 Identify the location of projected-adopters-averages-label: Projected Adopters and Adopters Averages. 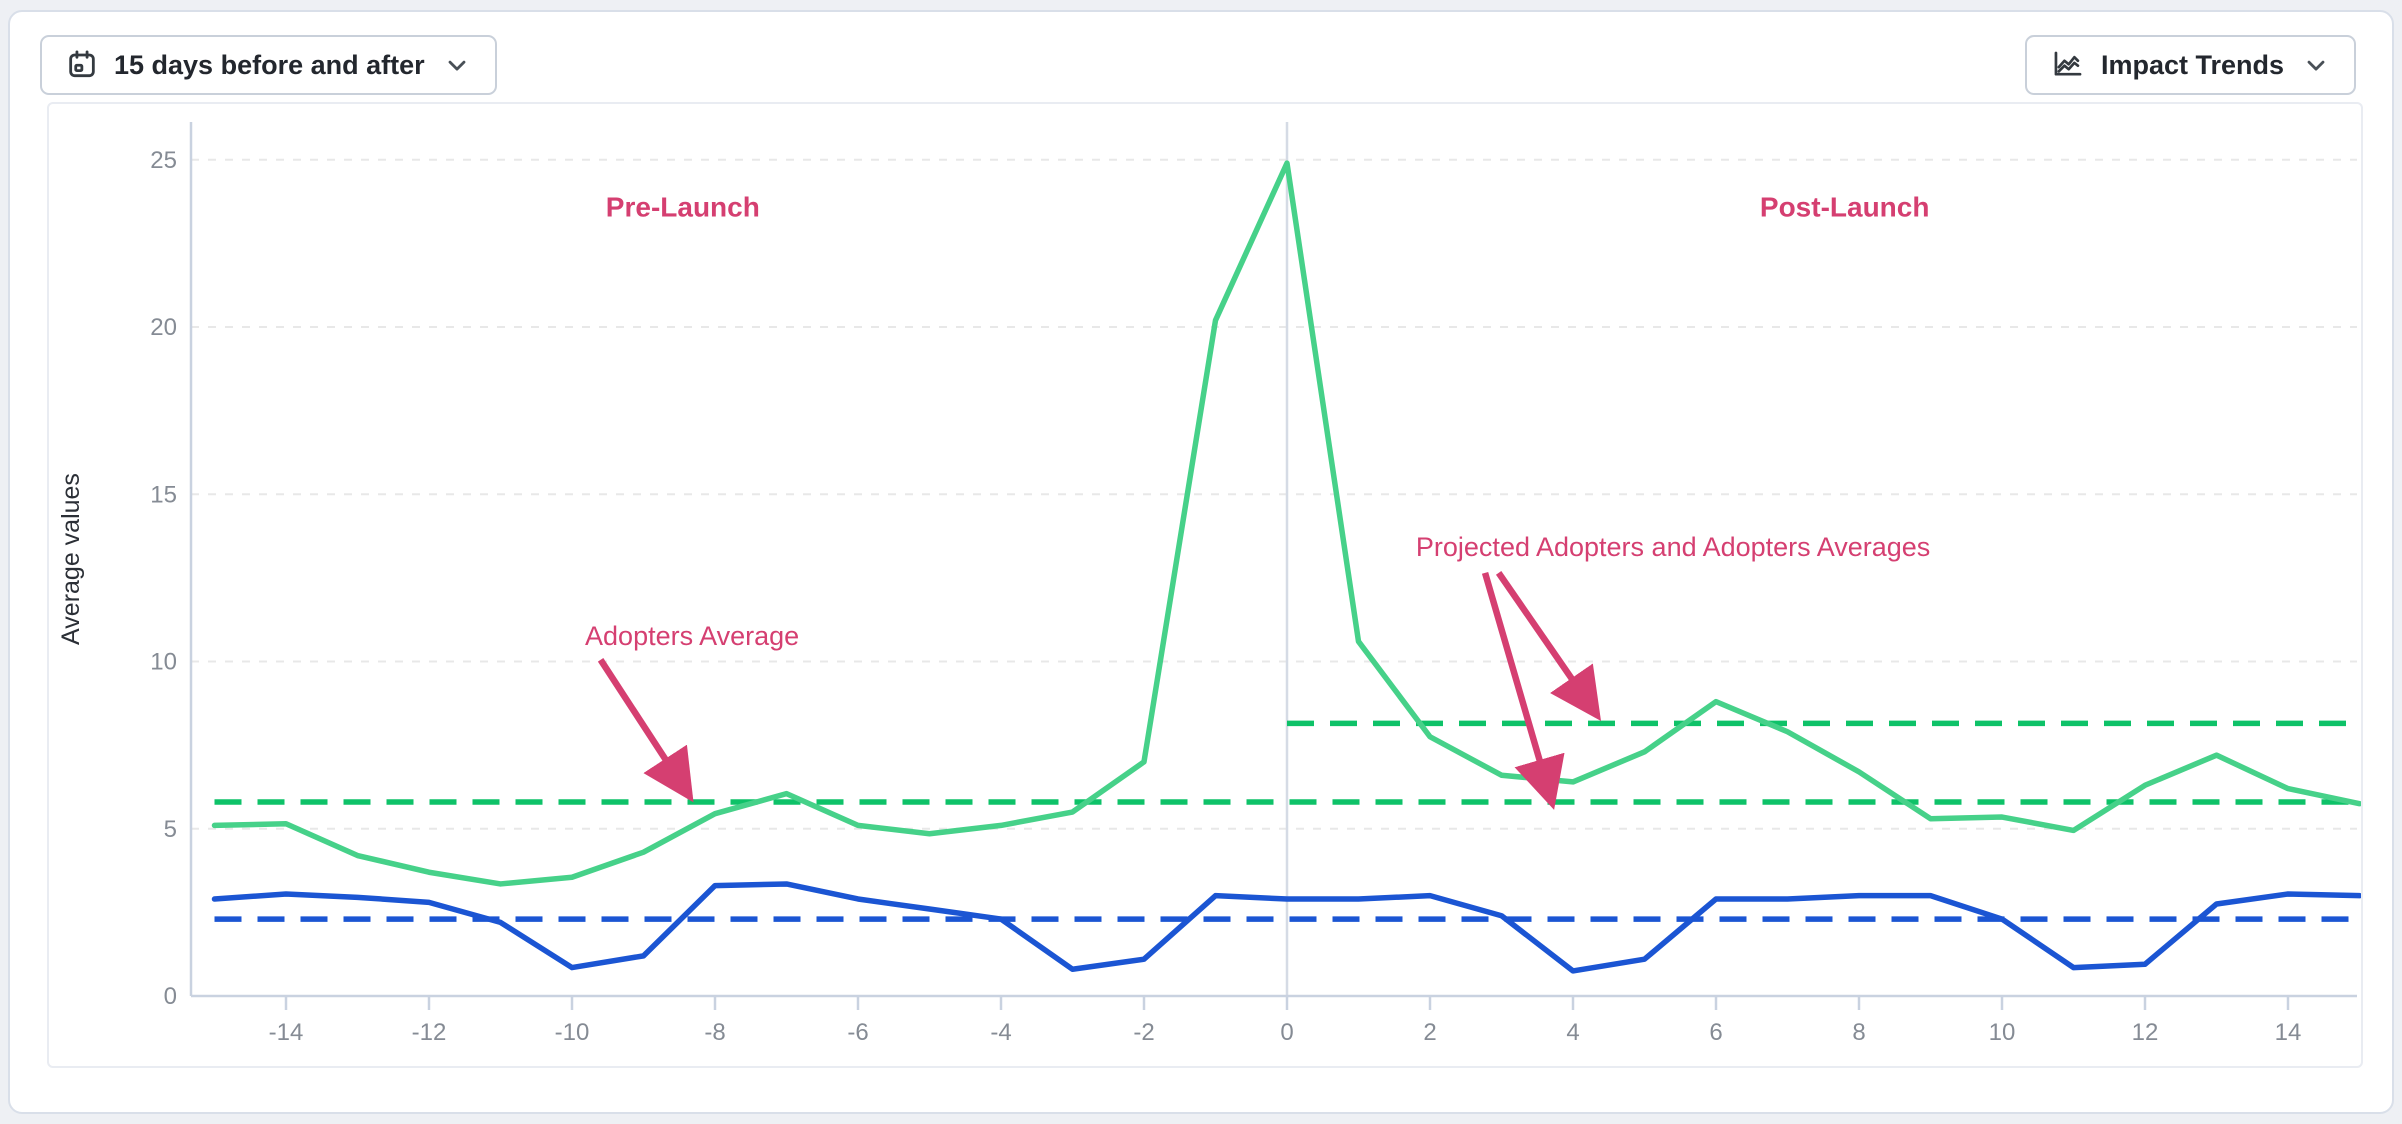
(1673, 547).